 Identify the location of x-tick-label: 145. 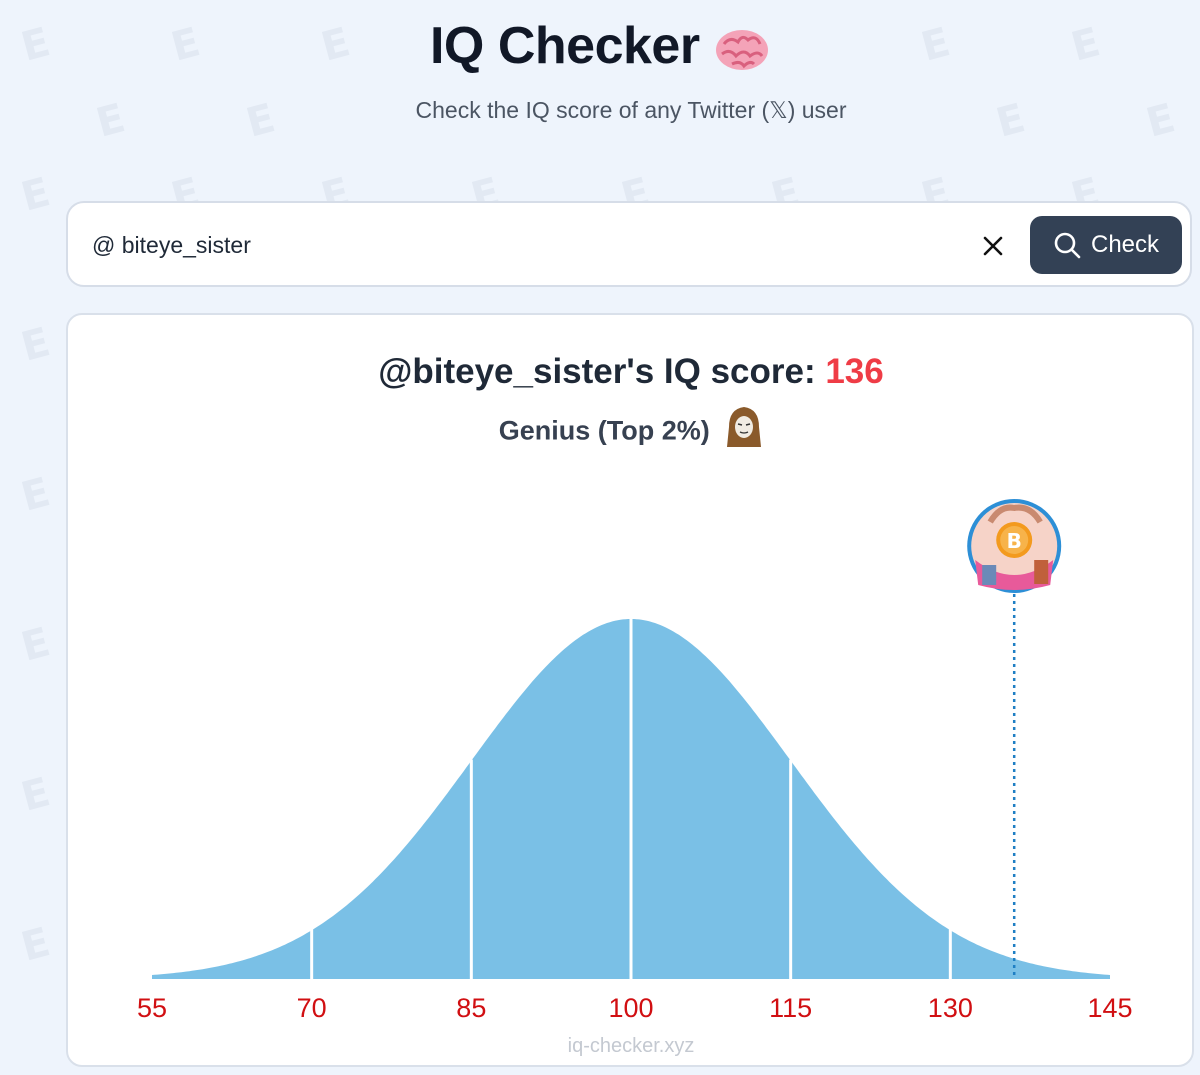
(1109, 1008).